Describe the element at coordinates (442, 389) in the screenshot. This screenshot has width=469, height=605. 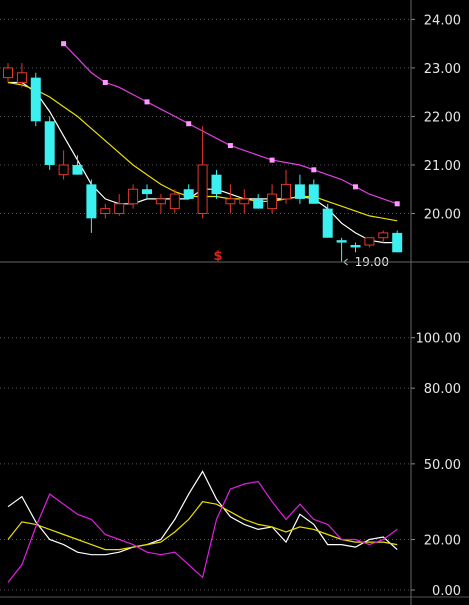
I see `indicator-tick-label: 80.00` at that location.